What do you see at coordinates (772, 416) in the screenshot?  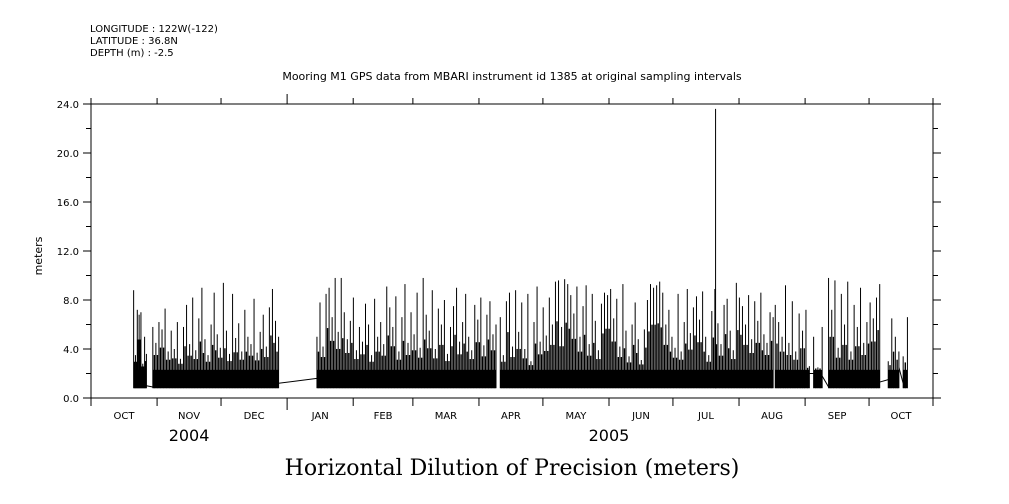 I see `x-tick-label-month: AUG` at bounding box center [772, 416].